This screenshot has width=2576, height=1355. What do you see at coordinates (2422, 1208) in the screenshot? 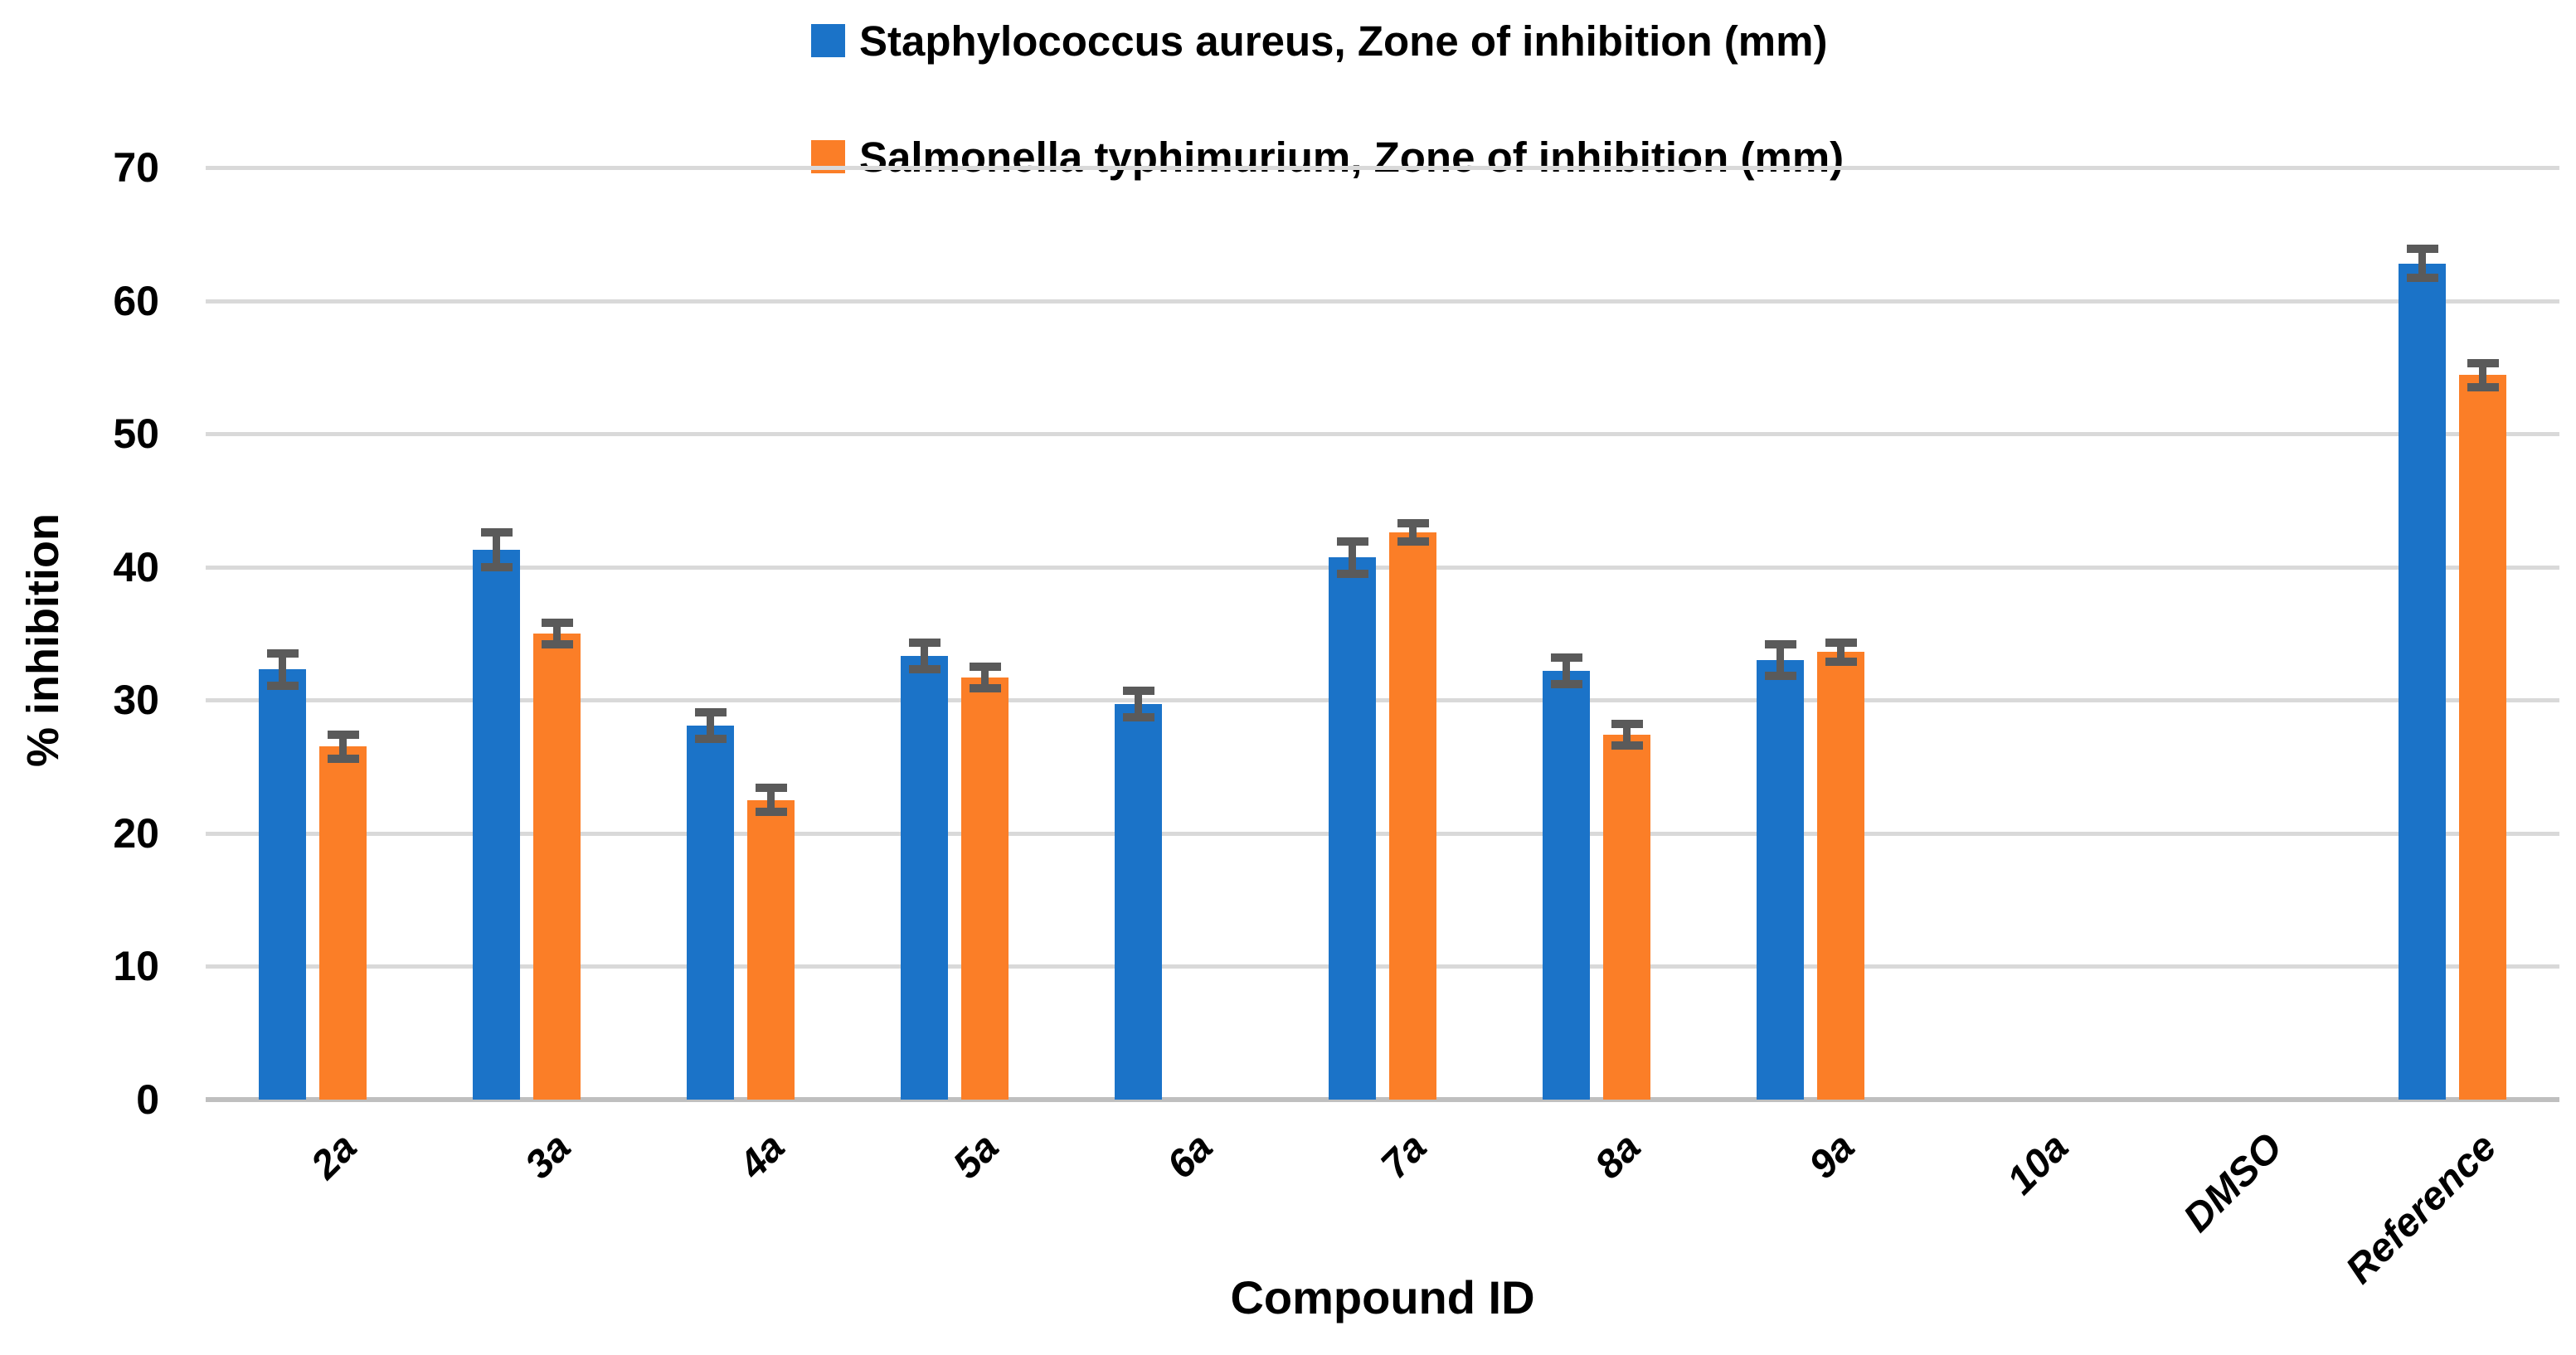
I see `x-tick-label-Reference: Reference` at bounding box center [2422, 1208].